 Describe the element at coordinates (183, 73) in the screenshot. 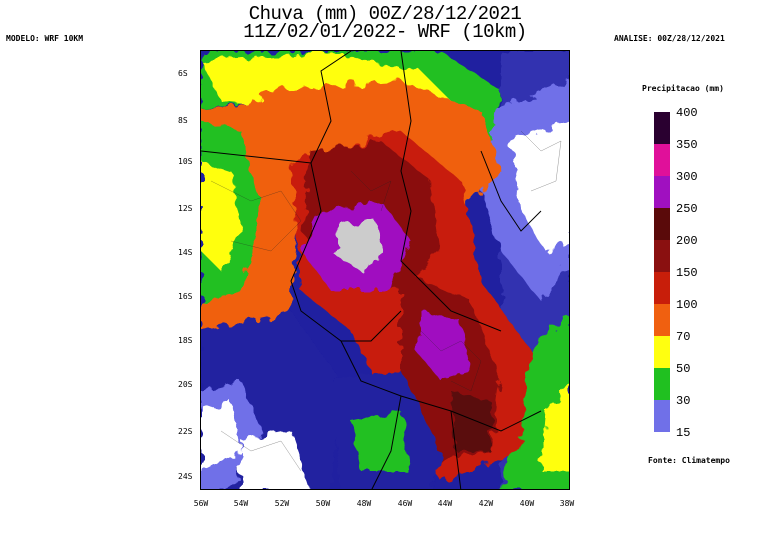

I see `lat-label: 6S` at that location.